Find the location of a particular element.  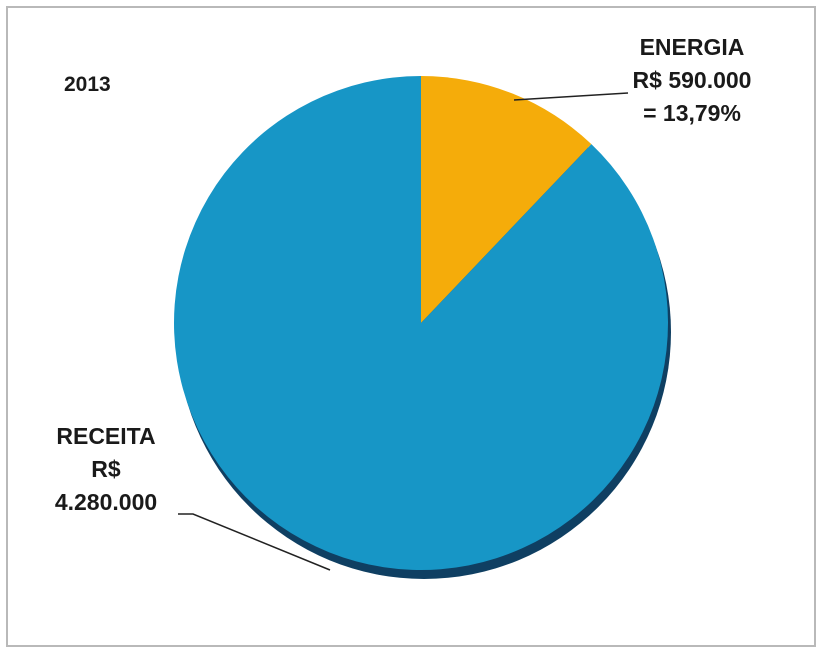

data-label-receita: RECEITA R$ 4.280.000 is located at coordinates (106, 469).